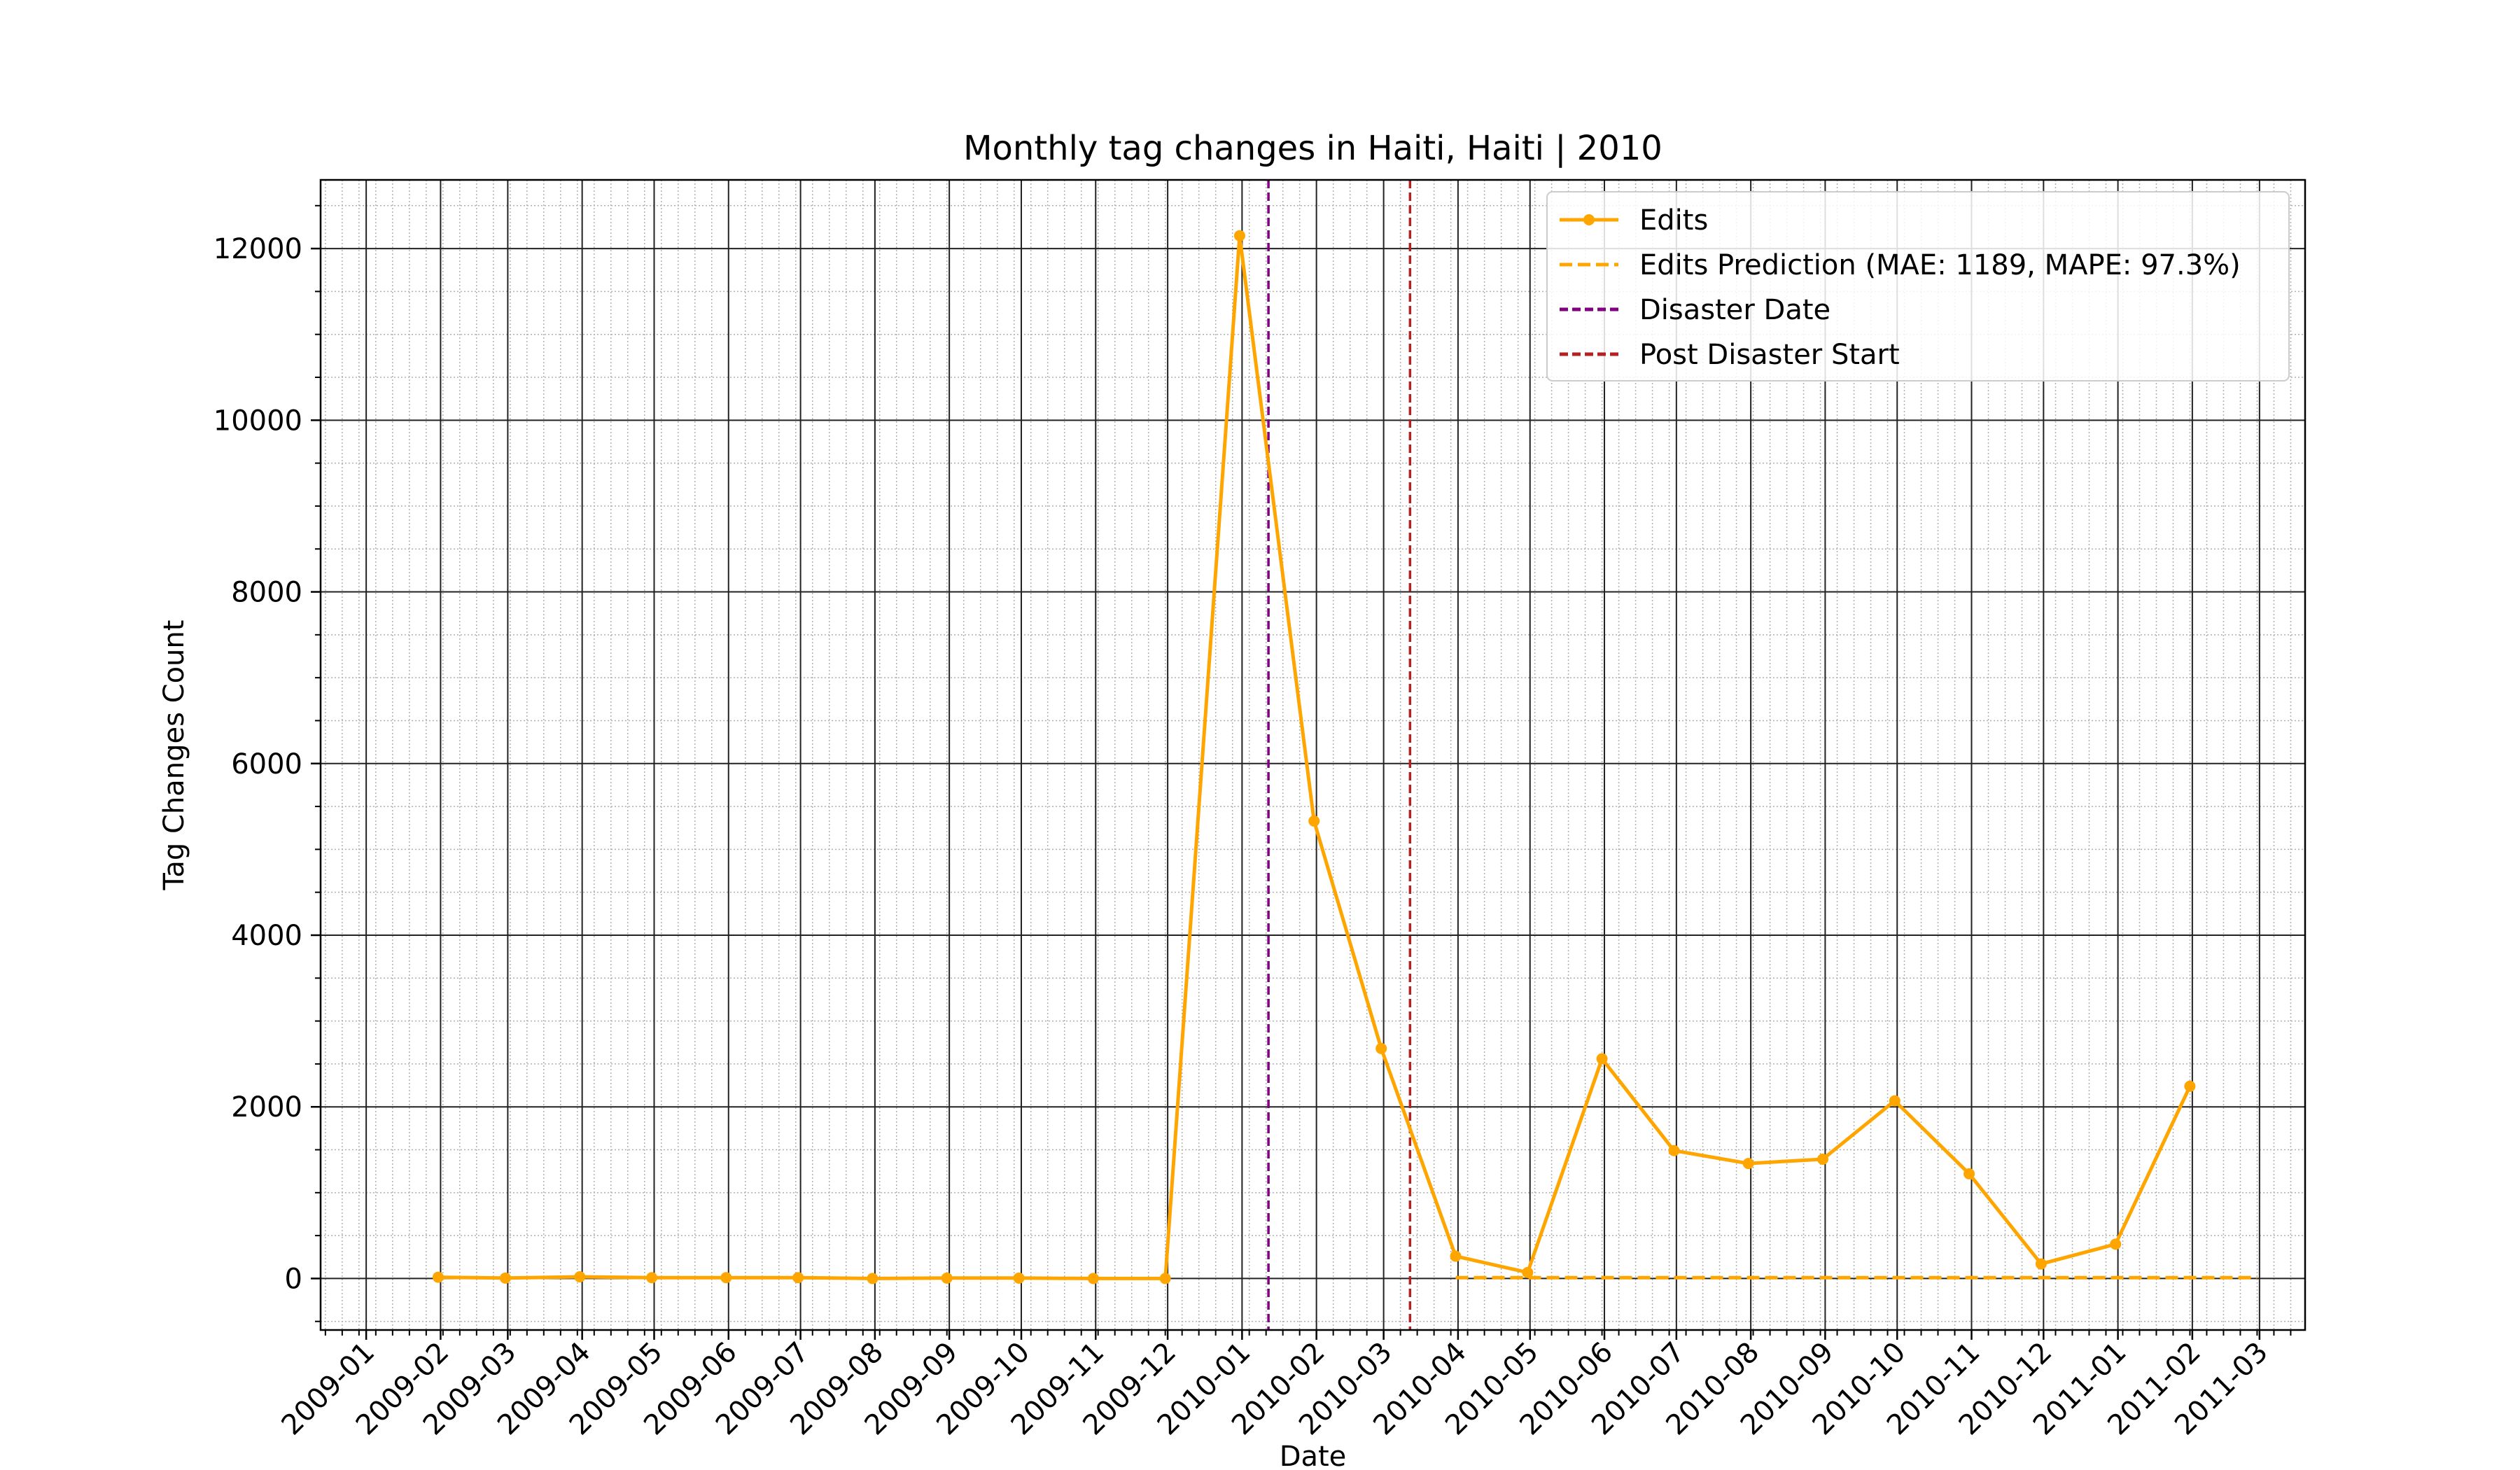 The height and width of the screenshot is (1470, 2520). I want to click on y-tick-label: 12000, so click(258, 249).